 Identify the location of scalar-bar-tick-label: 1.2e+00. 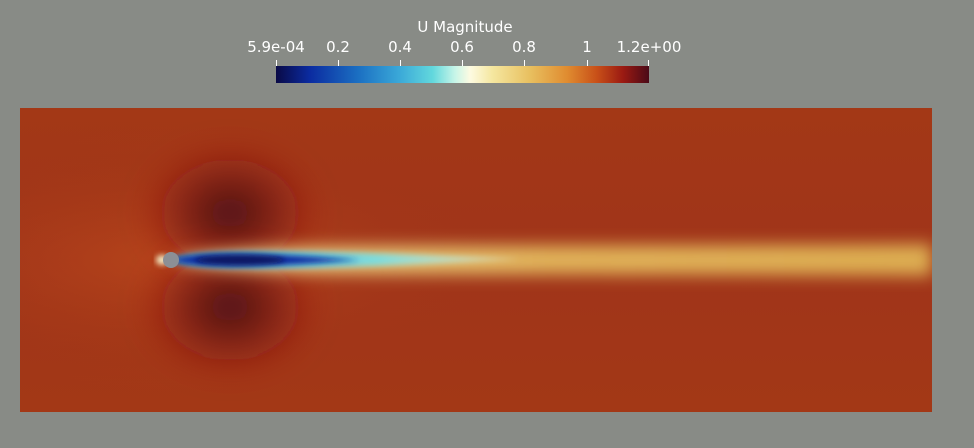
(649, 47).